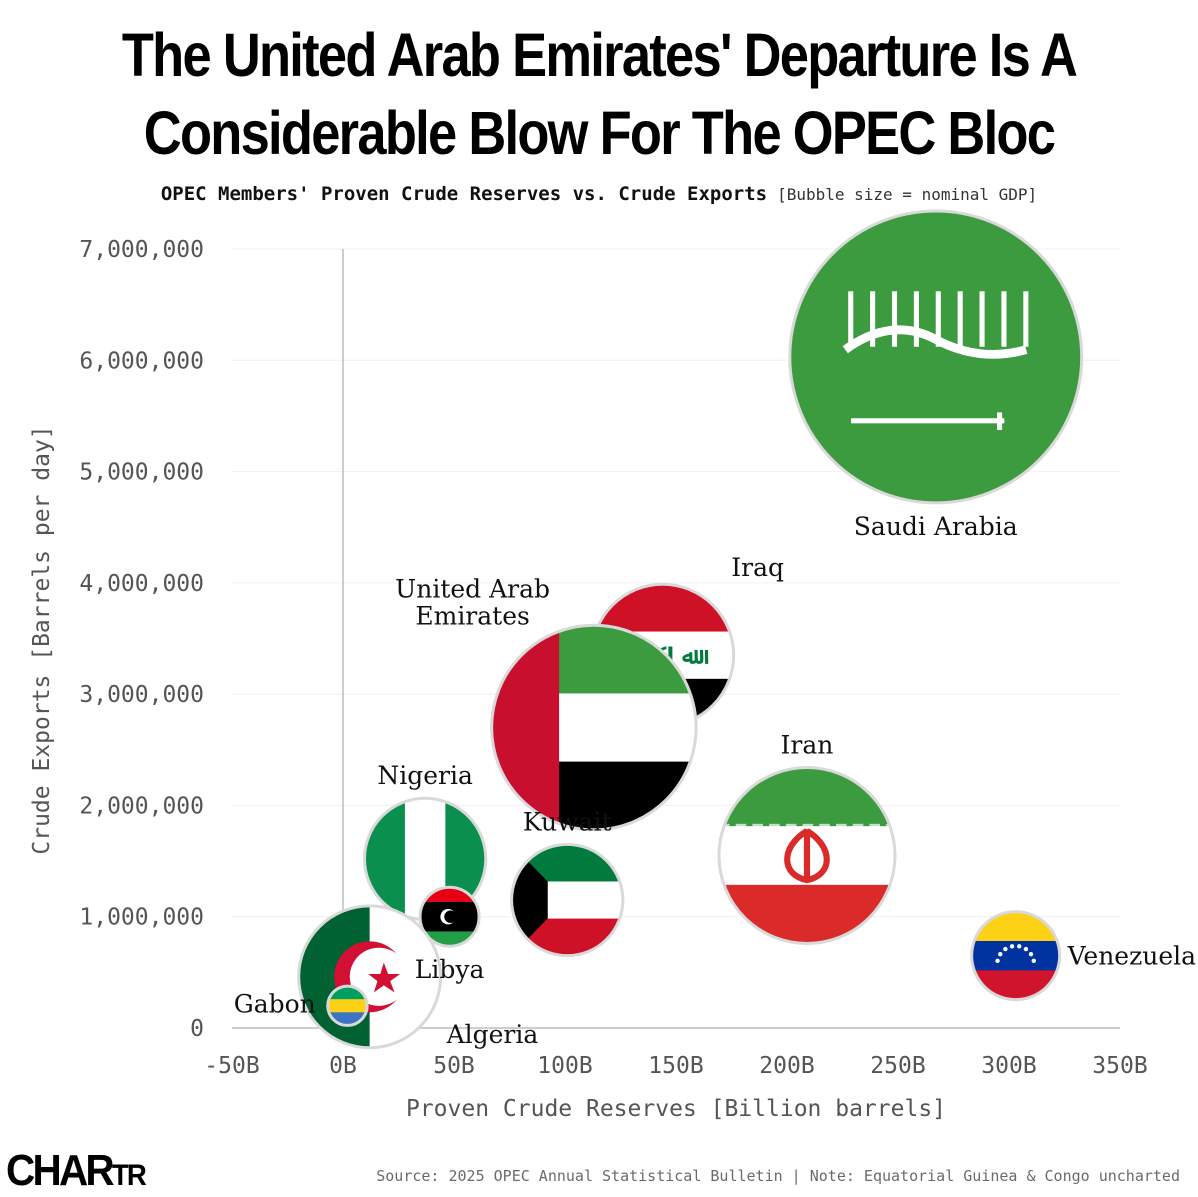 This screenshot has height=1197, width=1198. I want to click on gabon-label: Gabon, so click(275, 1004).